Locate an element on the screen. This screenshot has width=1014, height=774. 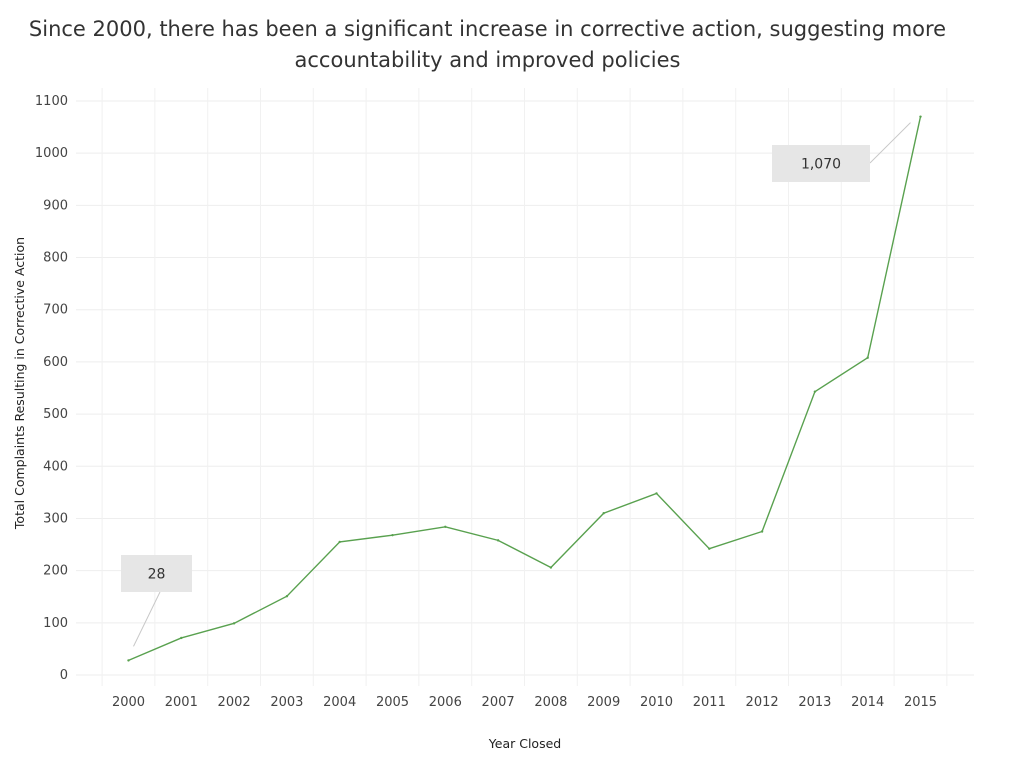
y-tick-label: 1000 is located at coordinates (51, 153).